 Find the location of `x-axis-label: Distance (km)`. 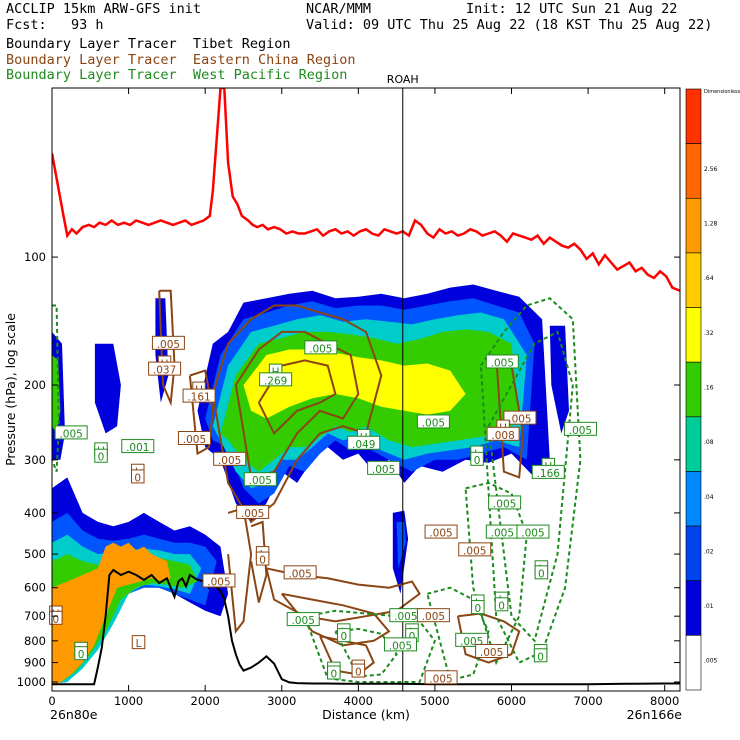

x-axis-label: Distance (km) is located at coordinates (366, 714).